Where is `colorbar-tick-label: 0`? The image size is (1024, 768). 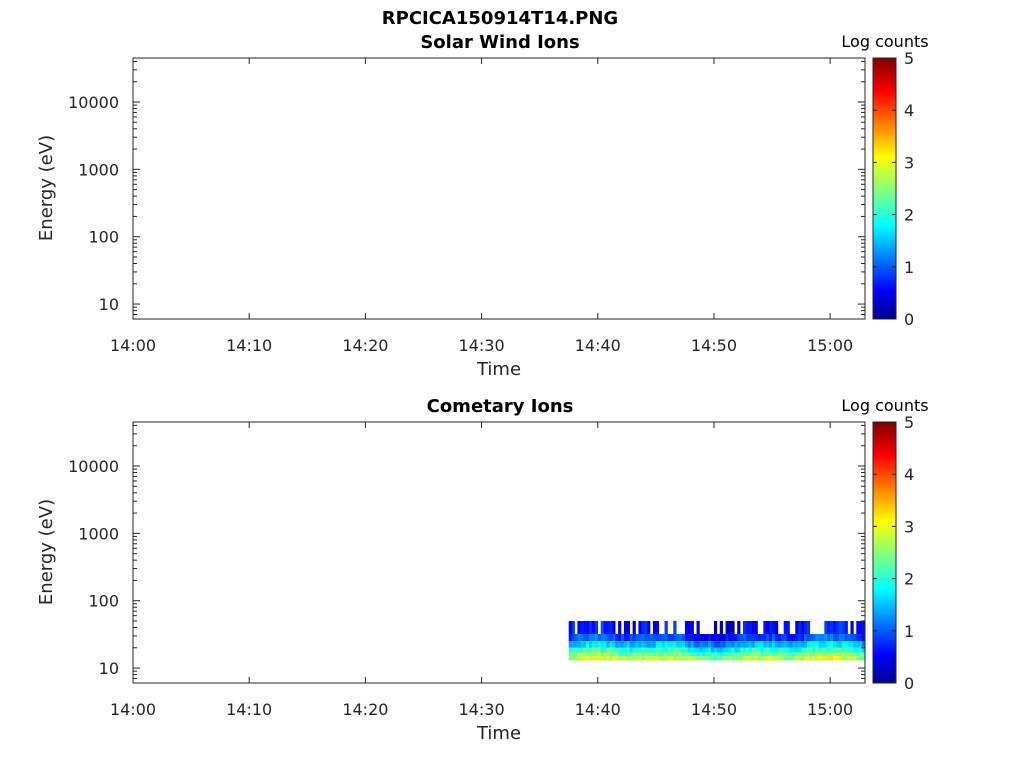
colorbar-tick-label: 0 is located at coordinates (909, 683).